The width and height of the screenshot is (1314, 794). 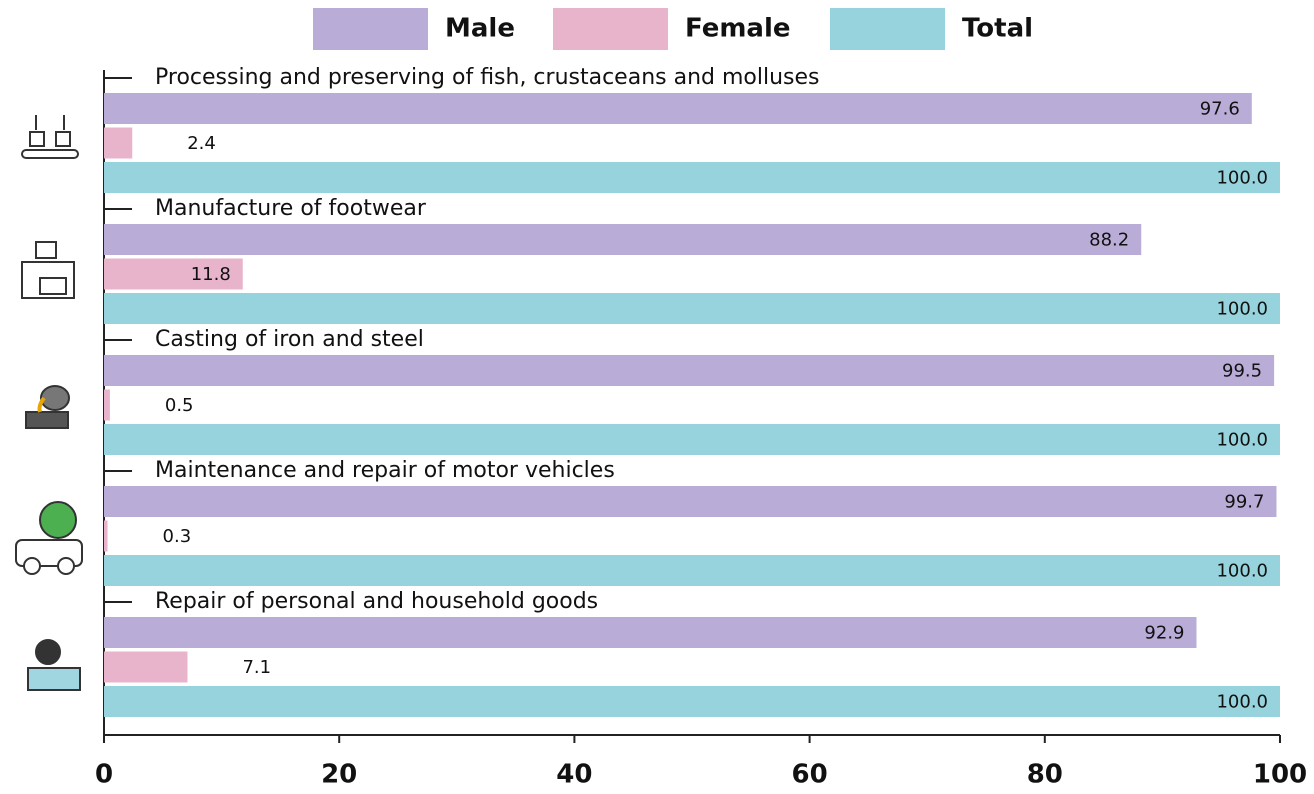 What do you see at coordinates (385, 470) in the screenshot?
I see `category-label: Maintenance and repair of motor vehicles` at bounding box center [385, 470].